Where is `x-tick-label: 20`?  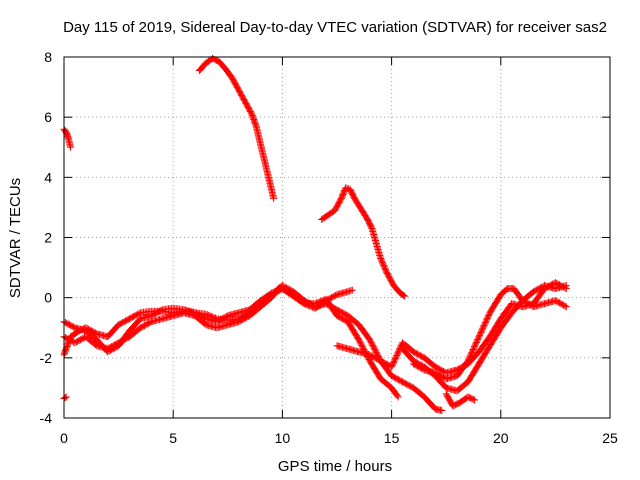 x-tick-label: 20 is located at coordinates (501, 438).